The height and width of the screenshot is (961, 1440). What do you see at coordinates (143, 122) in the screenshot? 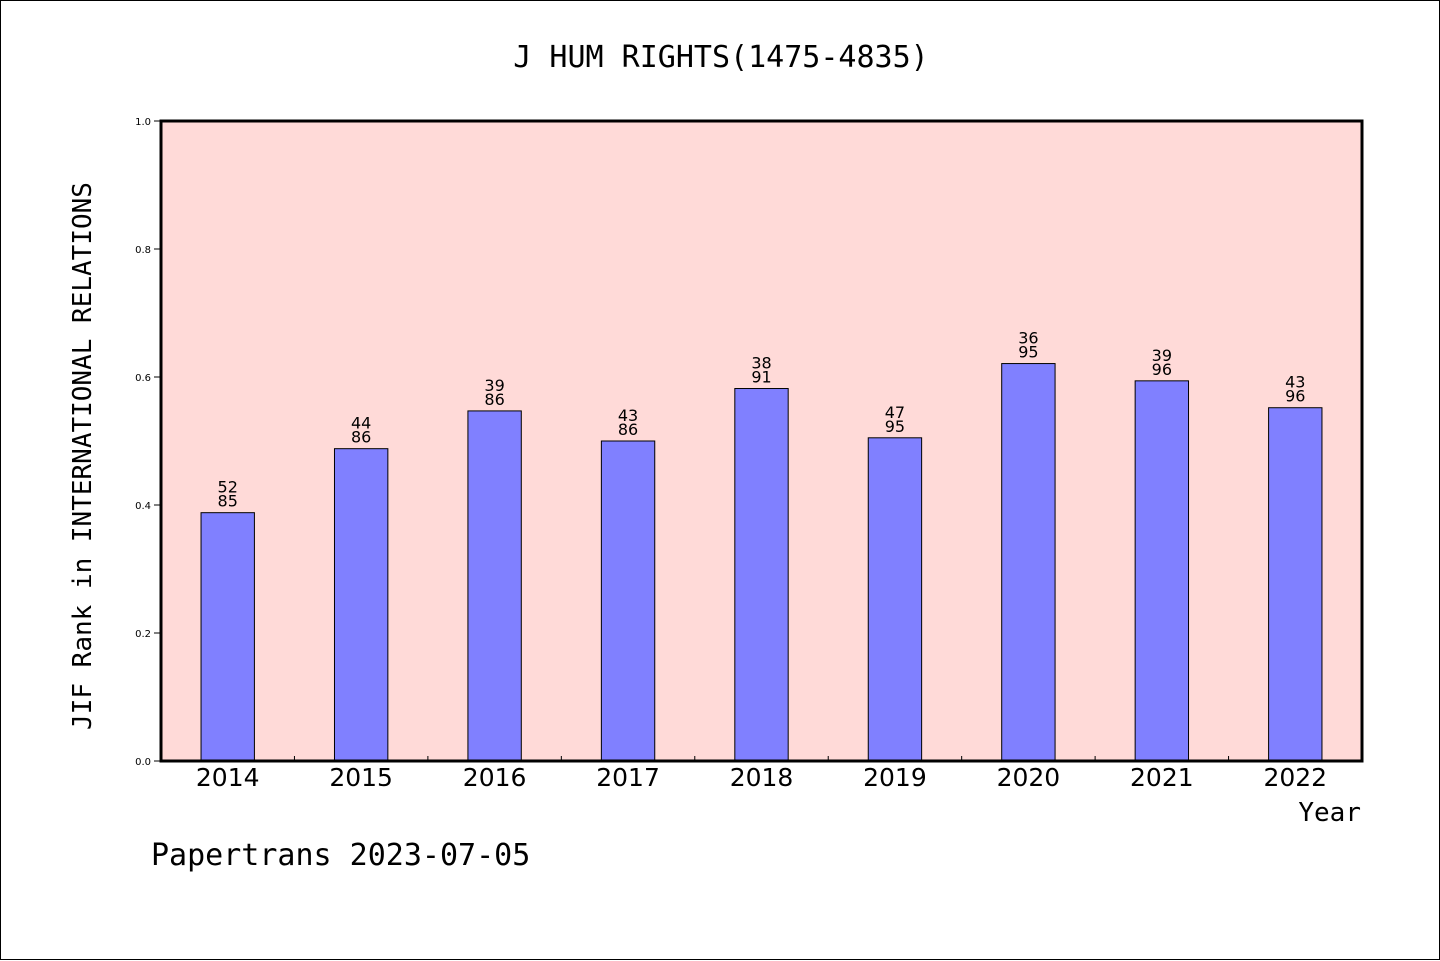
I see `y-tick-label: 1.0` at bounding box center [143, 122].